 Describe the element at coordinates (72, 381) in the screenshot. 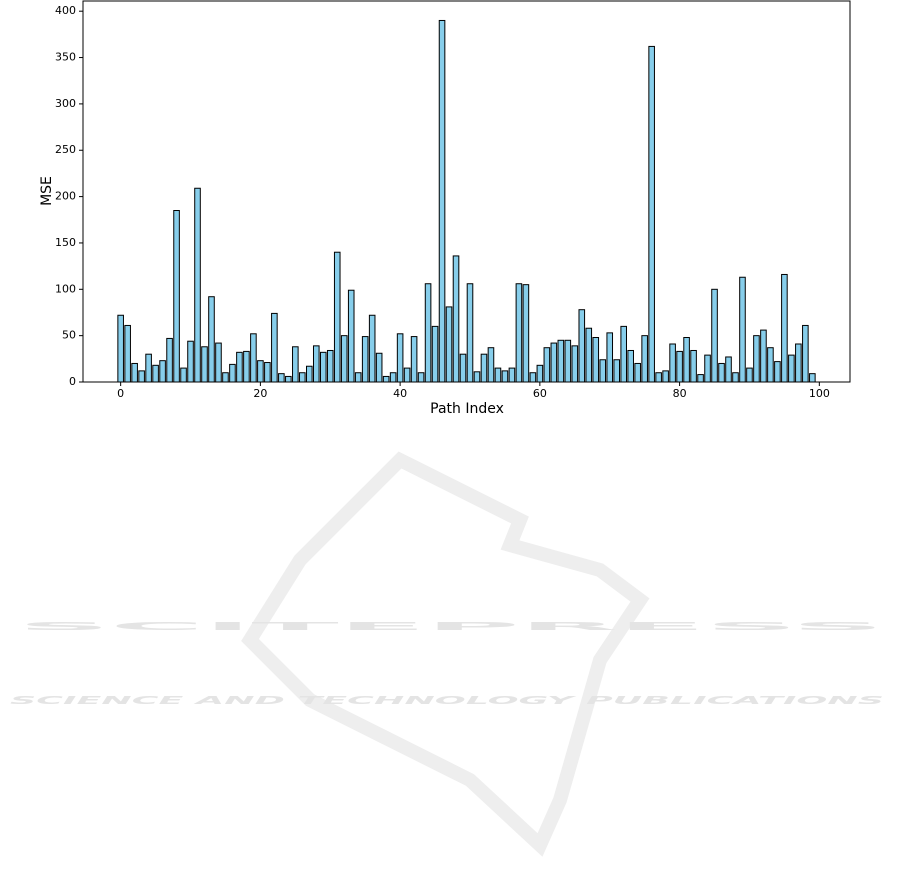

I see `y-tick-label: 0` at that location.